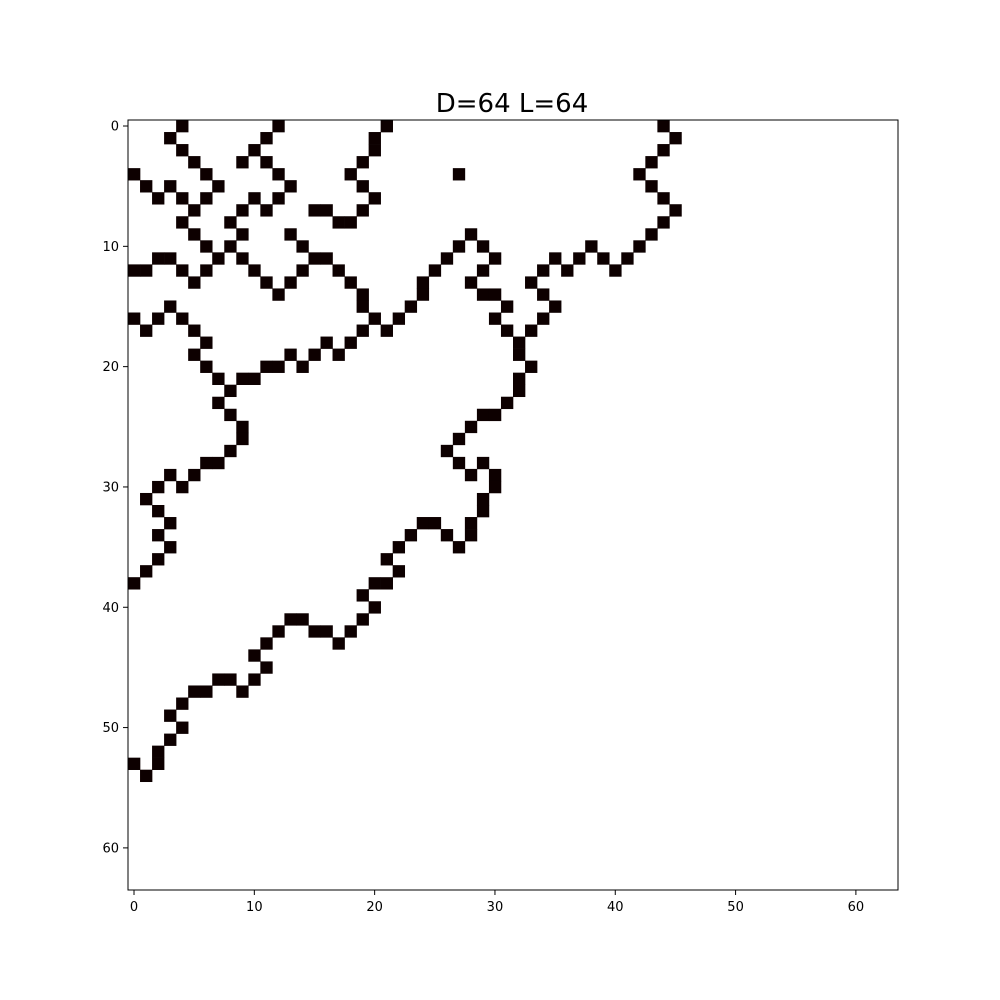  I want to click on x-tick-label: 30, so click(495, 907).